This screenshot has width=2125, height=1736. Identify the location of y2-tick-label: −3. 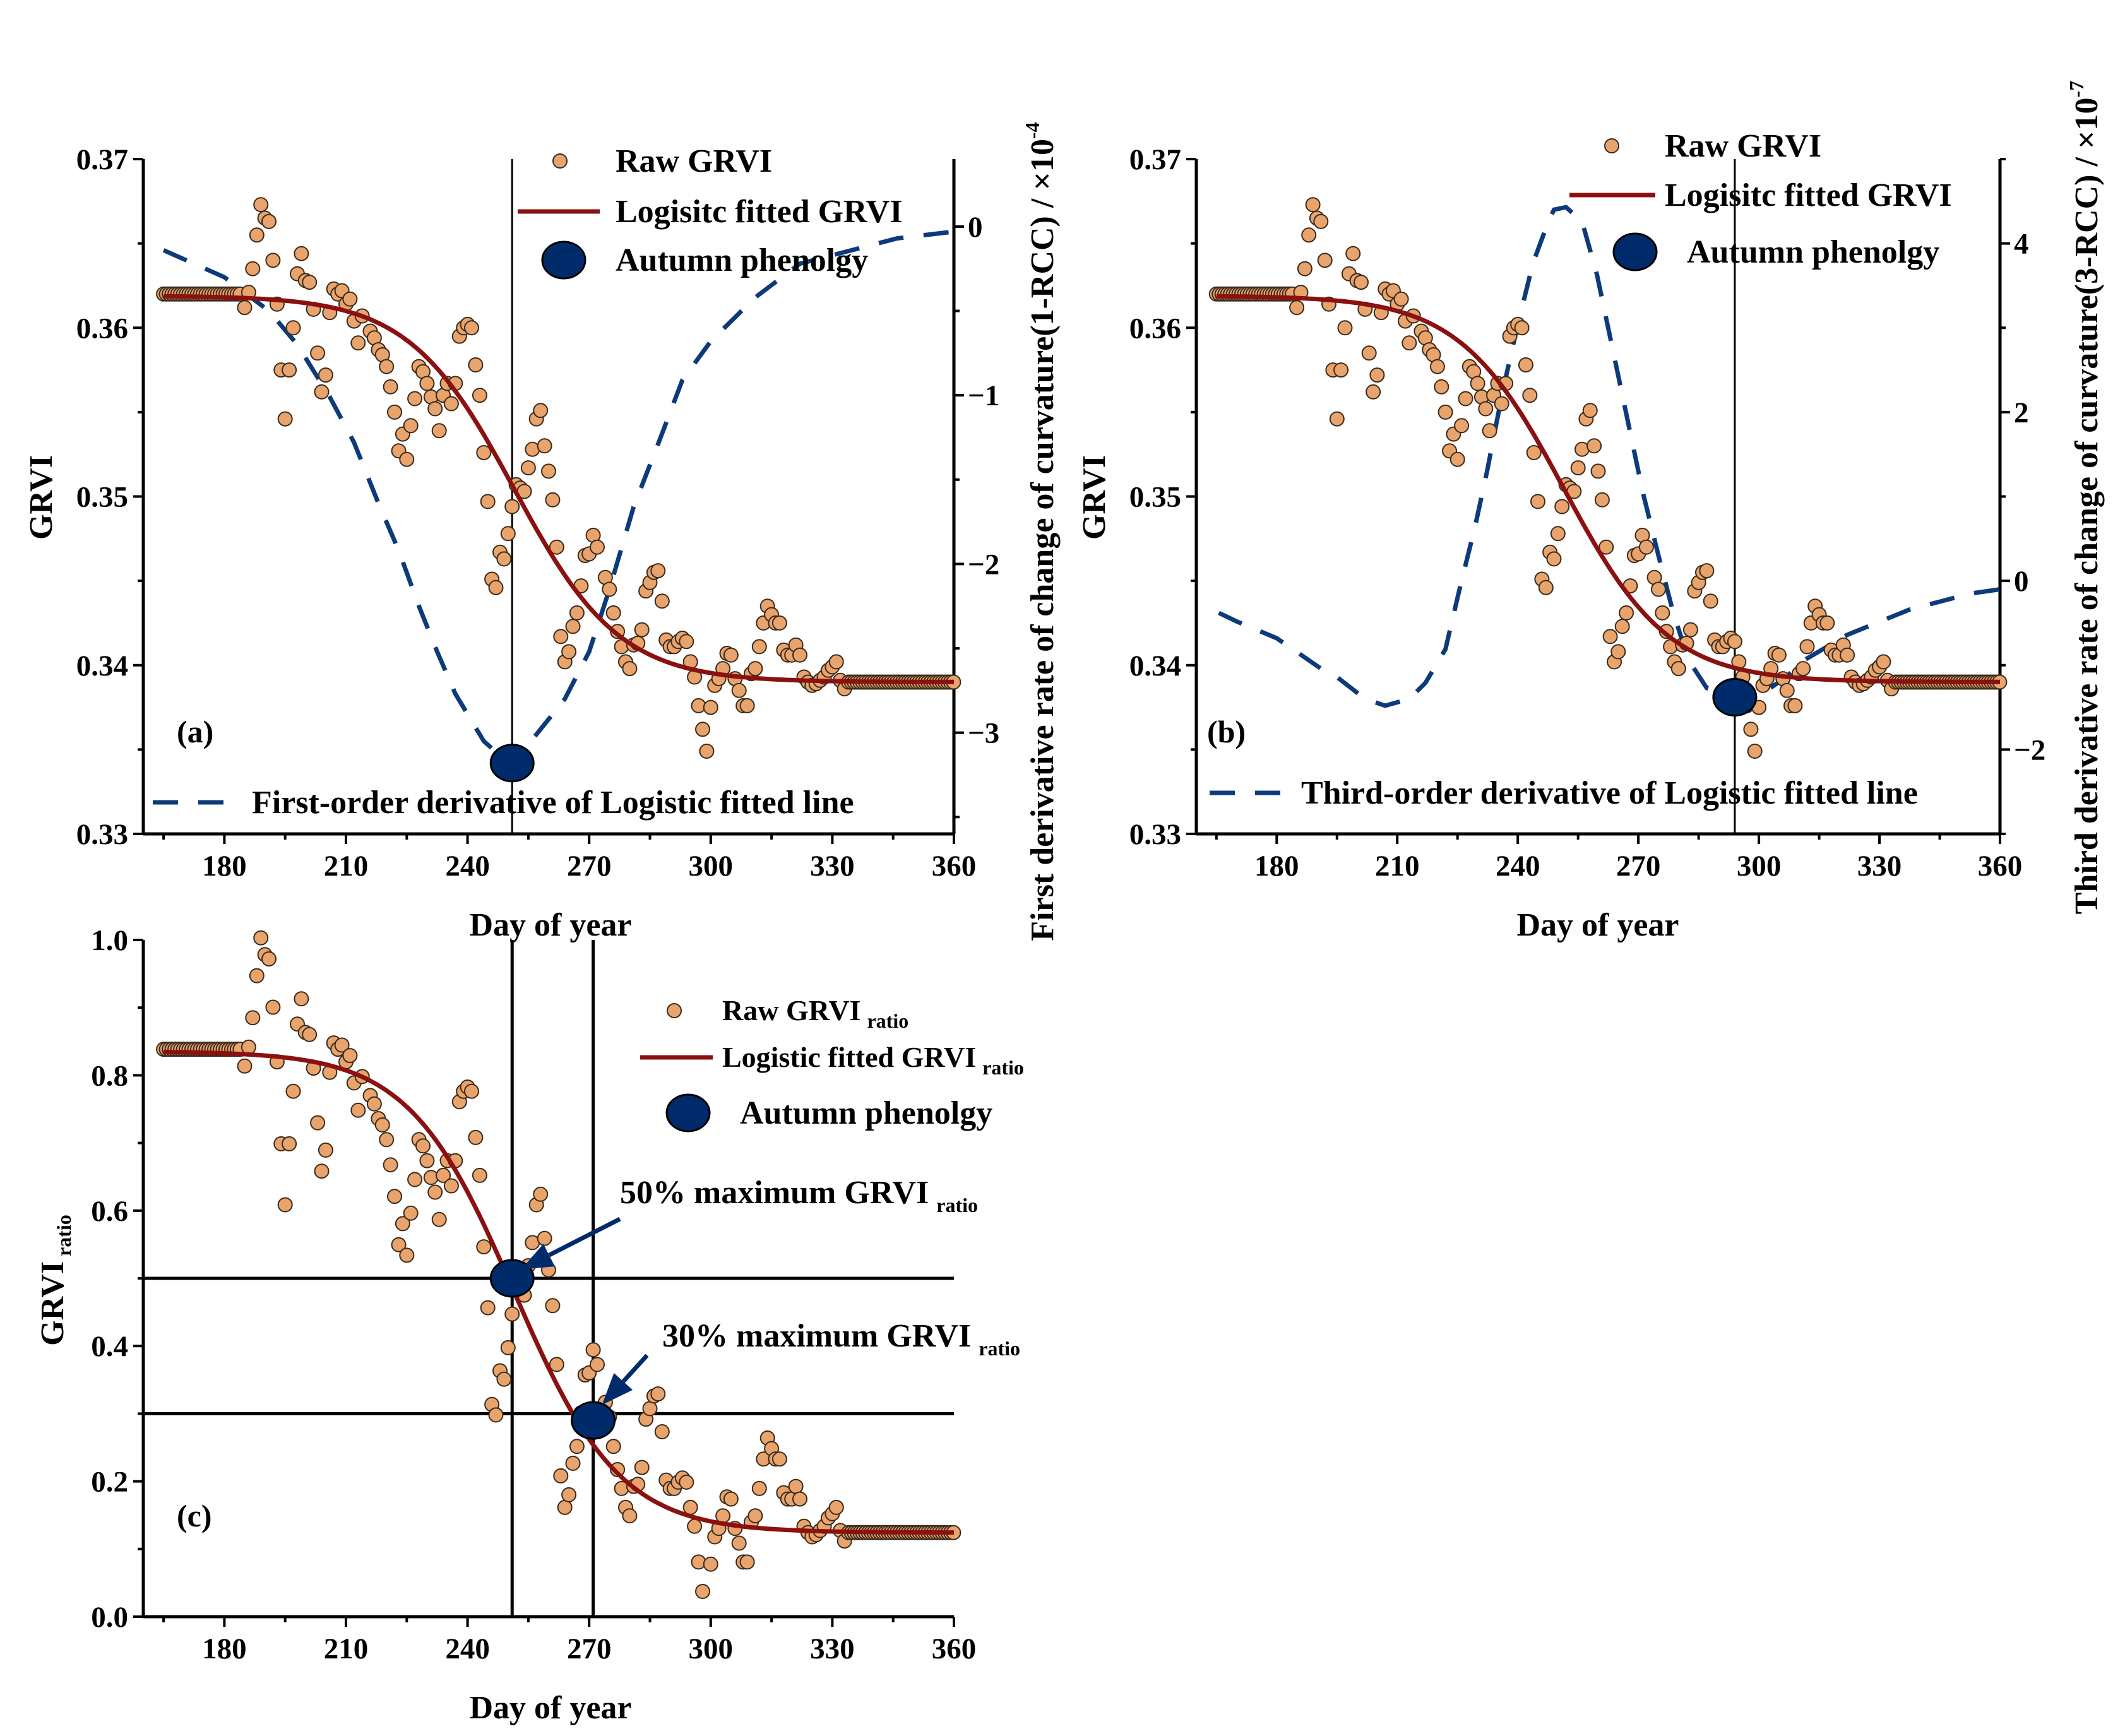
(983, 734).